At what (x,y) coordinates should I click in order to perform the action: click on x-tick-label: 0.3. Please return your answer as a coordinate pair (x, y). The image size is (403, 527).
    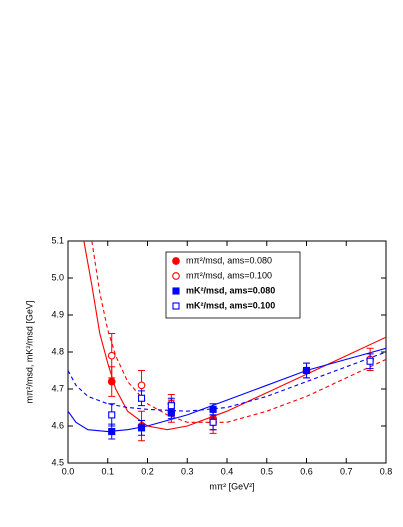
    Looking at the image, I should click on (187, 471).